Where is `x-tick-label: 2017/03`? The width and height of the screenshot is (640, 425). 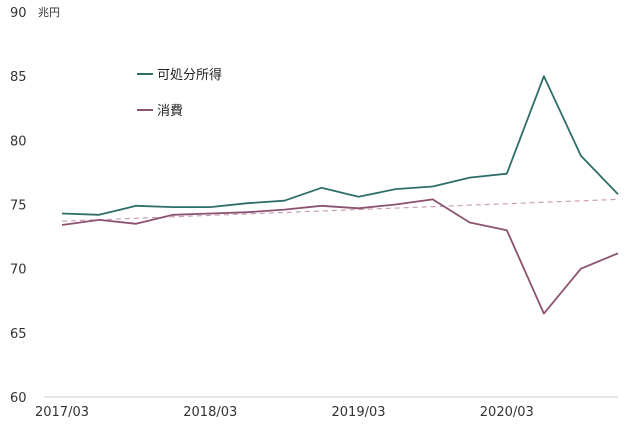
x-tick-label: 2017/03 is located at coordinates (62, 412).